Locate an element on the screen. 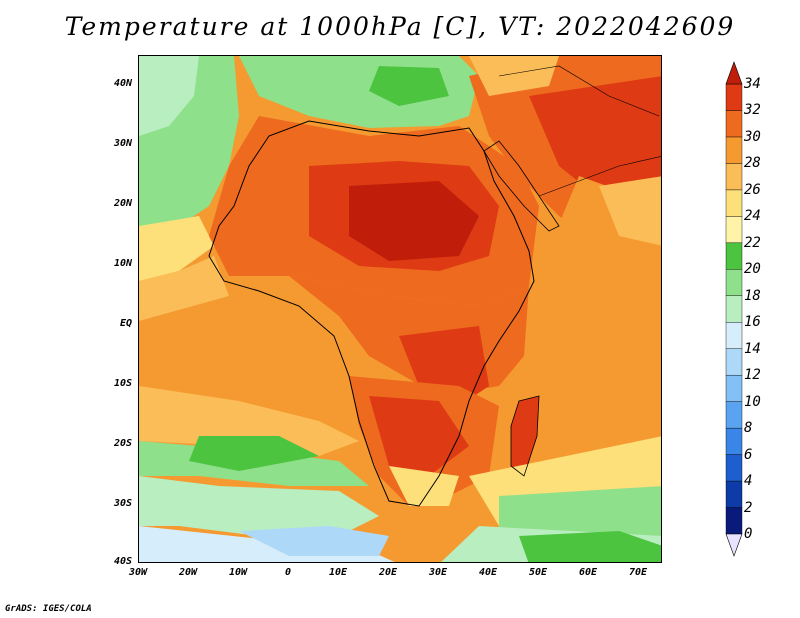 Image resolution: width=800 pixels, height=618 pixels. lat-label: 30N is located at coordinates (122, 143).